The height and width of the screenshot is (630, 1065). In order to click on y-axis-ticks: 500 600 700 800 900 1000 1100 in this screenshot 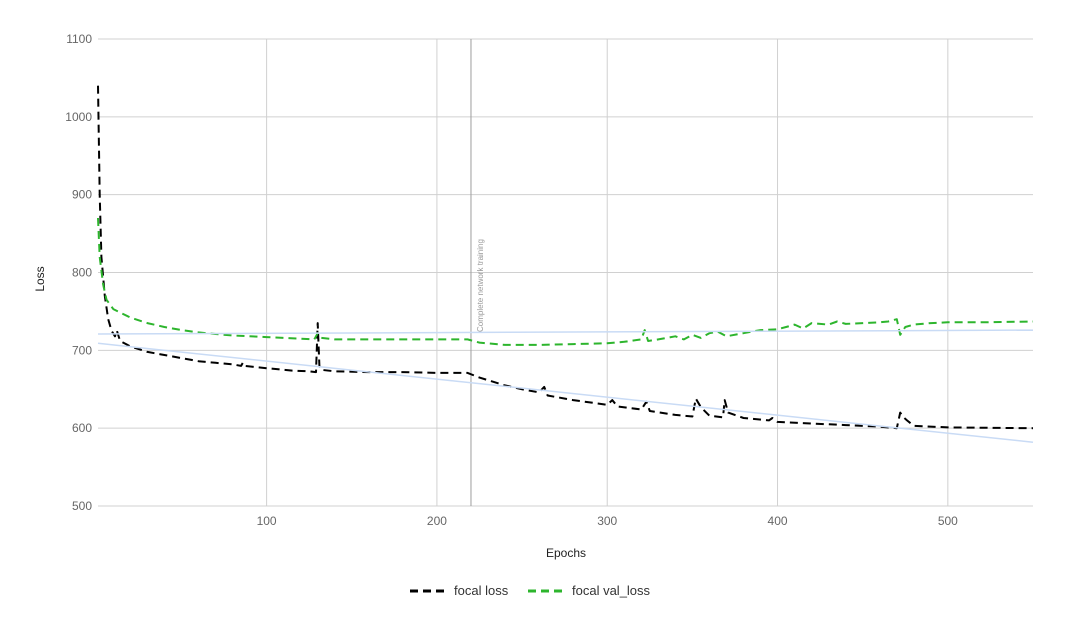, I will do `click(78, 272)`.